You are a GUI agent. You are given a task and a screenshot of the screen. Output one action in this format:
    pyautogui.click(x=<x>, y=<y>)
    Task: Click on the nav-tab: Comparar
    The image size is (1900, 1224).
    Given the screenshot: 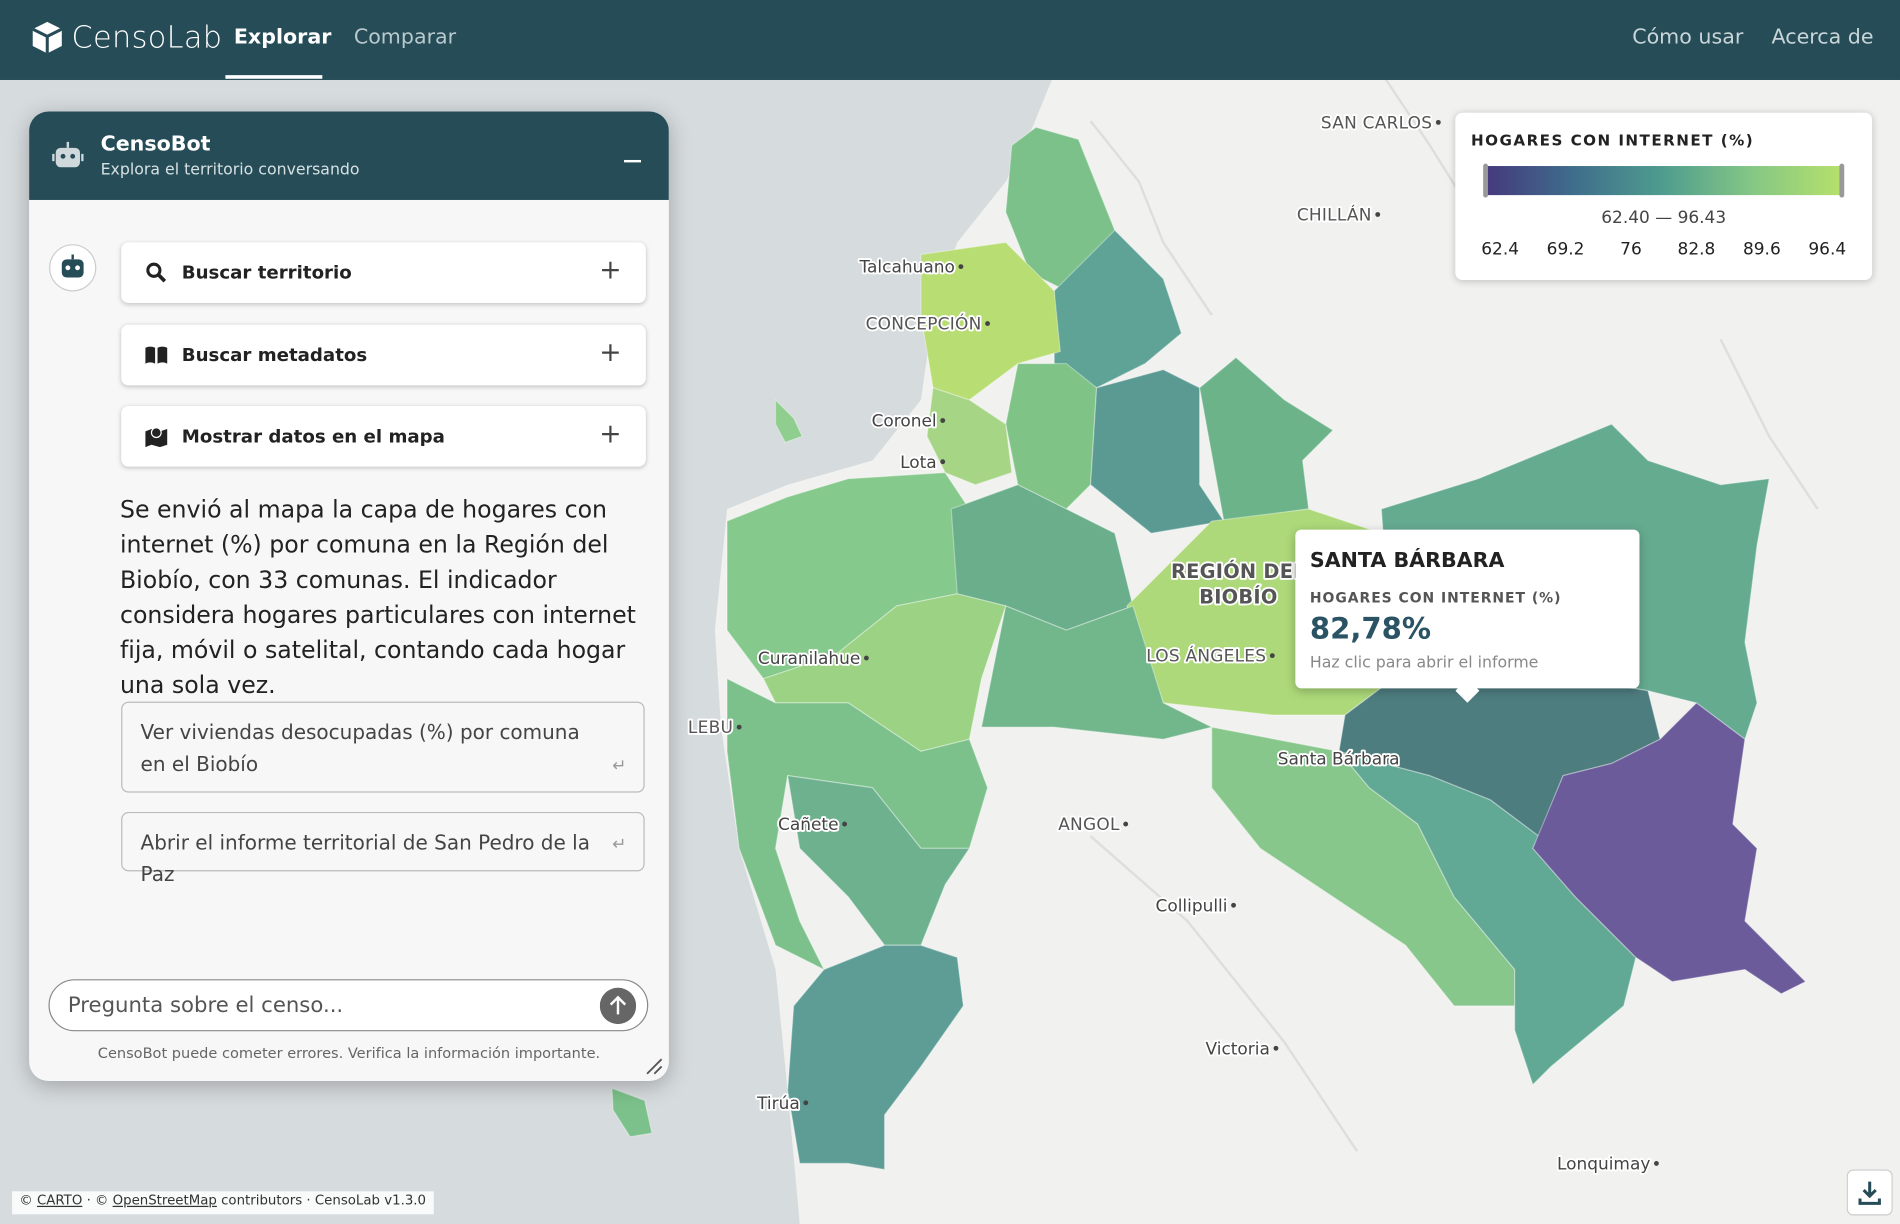 What is the action you would take?
    pyautogui.click(x=405, y=37)
    